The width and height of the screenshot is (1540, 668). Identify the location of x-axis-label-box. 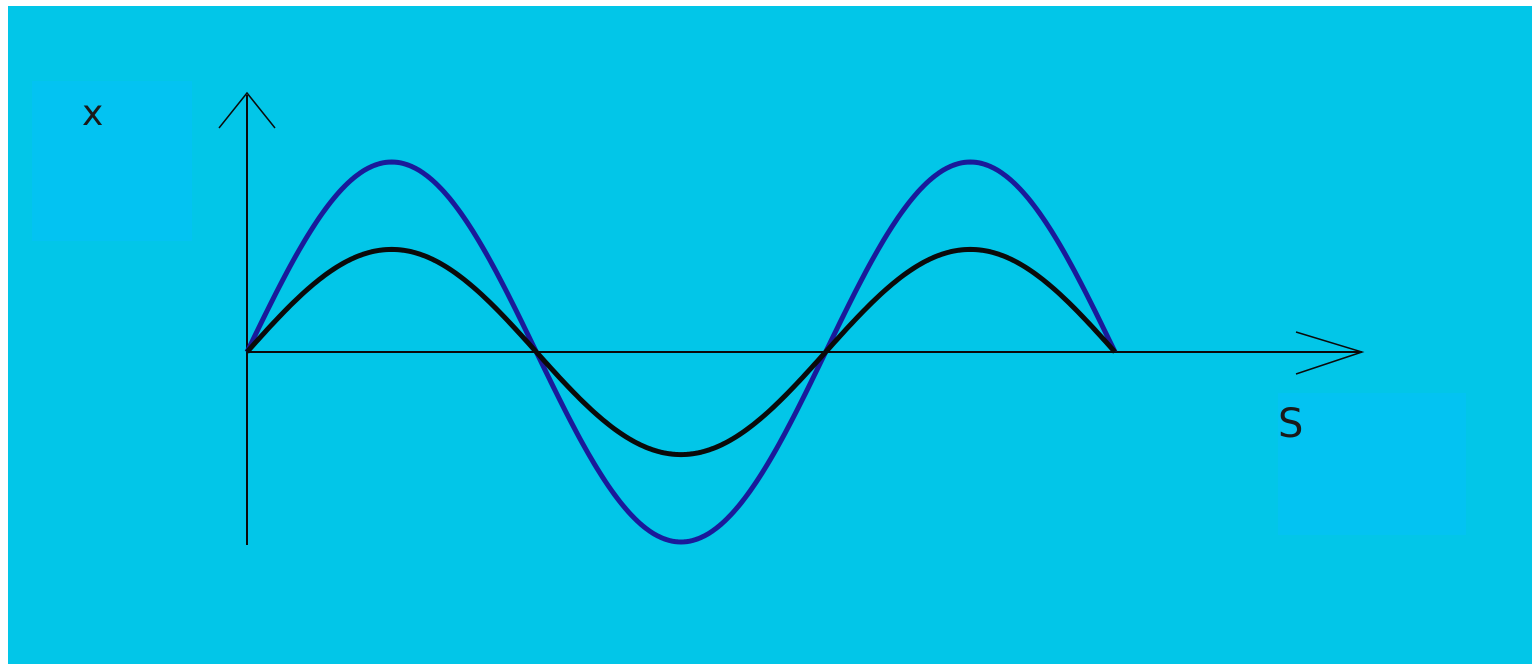
(1372, 464).